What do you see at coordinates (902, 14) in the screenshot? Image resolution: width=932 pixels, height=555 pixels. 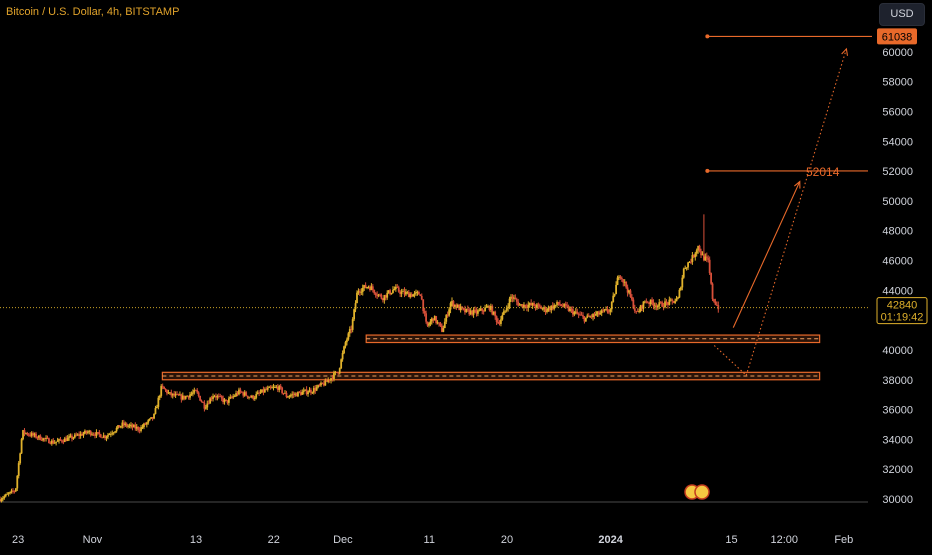 I see `currency-button: USD` at bounding box center [902, 14].